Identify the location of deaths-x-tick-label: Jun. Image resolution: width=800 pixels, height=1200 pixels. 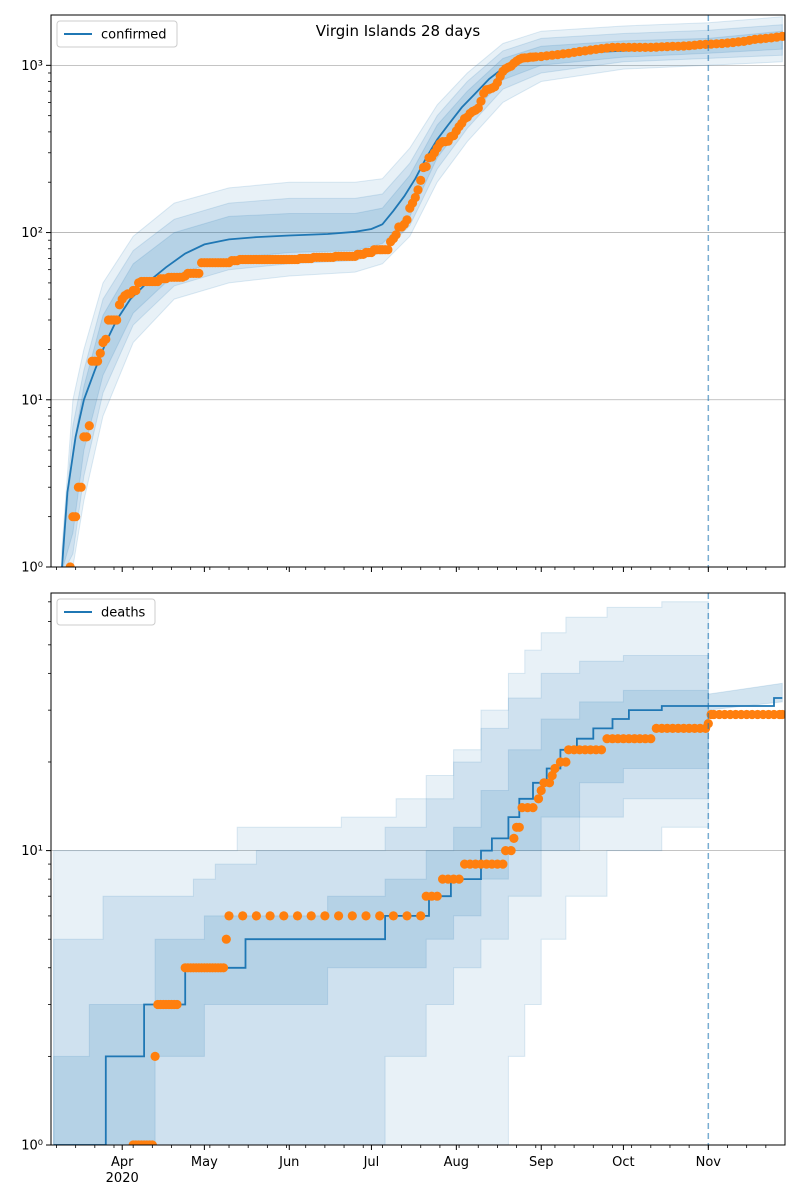
(288, 1162).